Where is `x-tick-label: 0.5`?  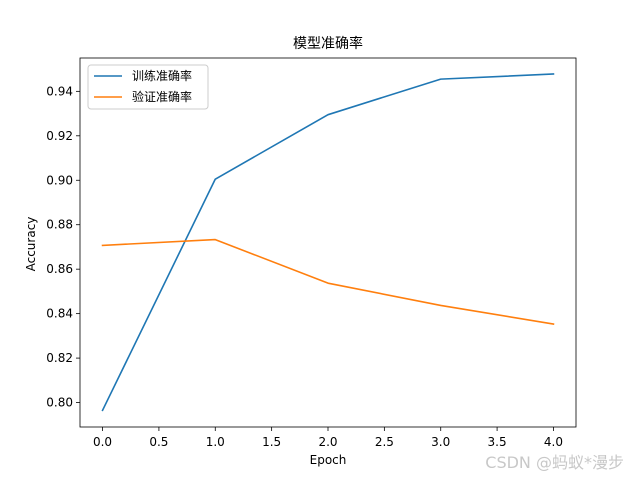 x-tick-label: 0.5 is located at coordinates (158, 442).